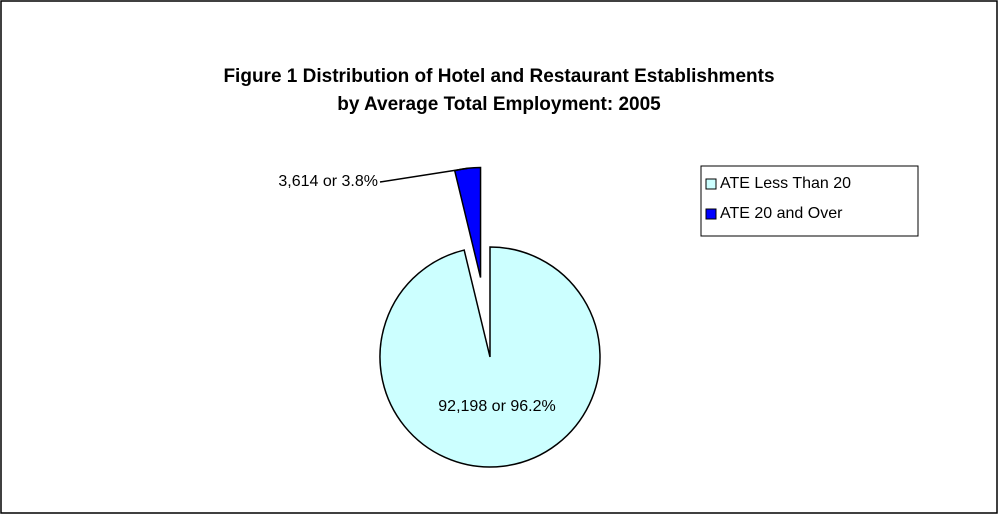 The width and height of the screenshot is (998, 514). Describe the element at coordinates (809, 201) in the screenshot. I see `legend-box` at that location.